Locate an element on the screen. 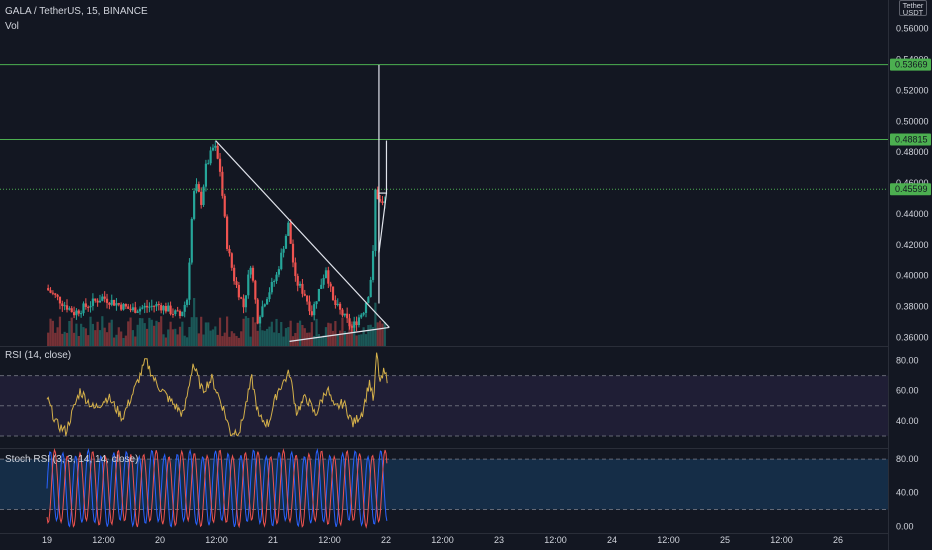  price-tag-box is located at coordinates (910, 139).